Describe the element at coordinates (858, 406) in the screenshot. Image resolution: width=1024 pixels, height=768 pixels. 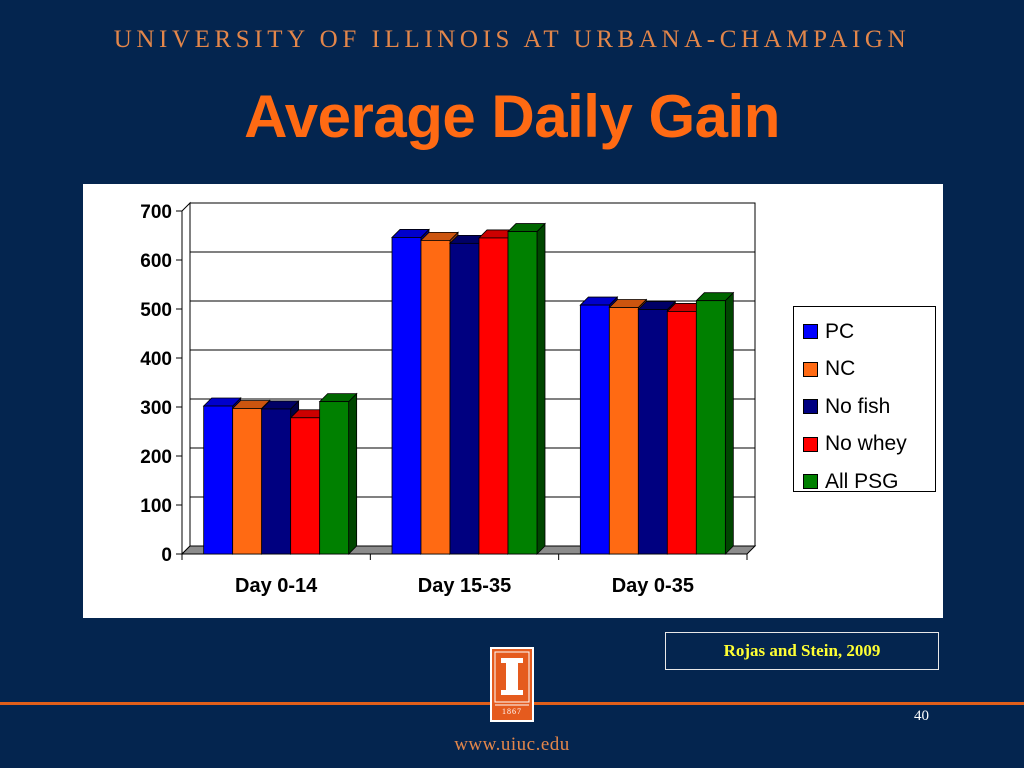
I see `legend-label: No fish` at that location.